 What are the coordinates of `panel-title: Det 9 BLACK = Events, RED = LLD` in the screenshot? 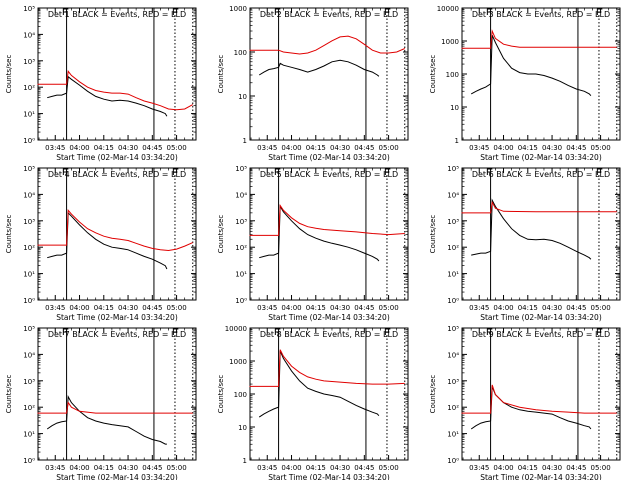 It's located at (541, 334).